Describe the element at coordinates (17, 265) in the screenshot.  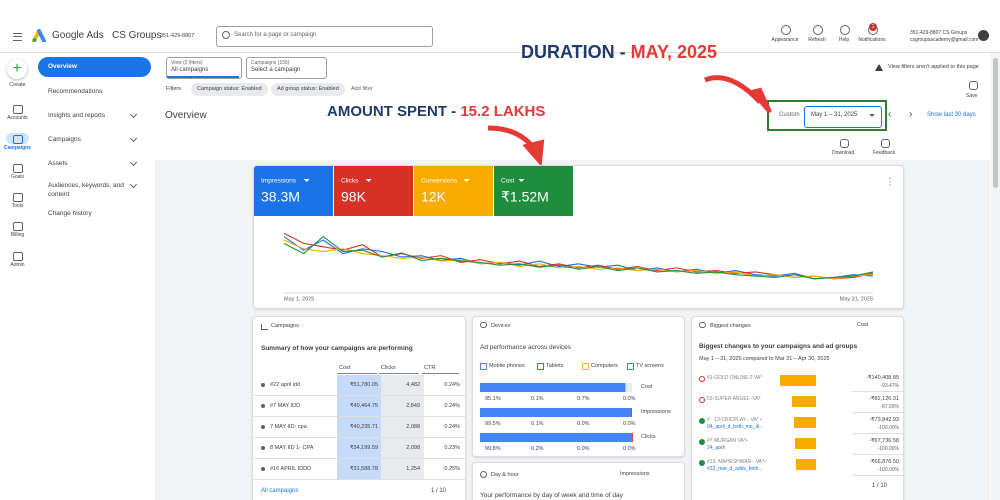
I see `rail-label: Admin` at that location.